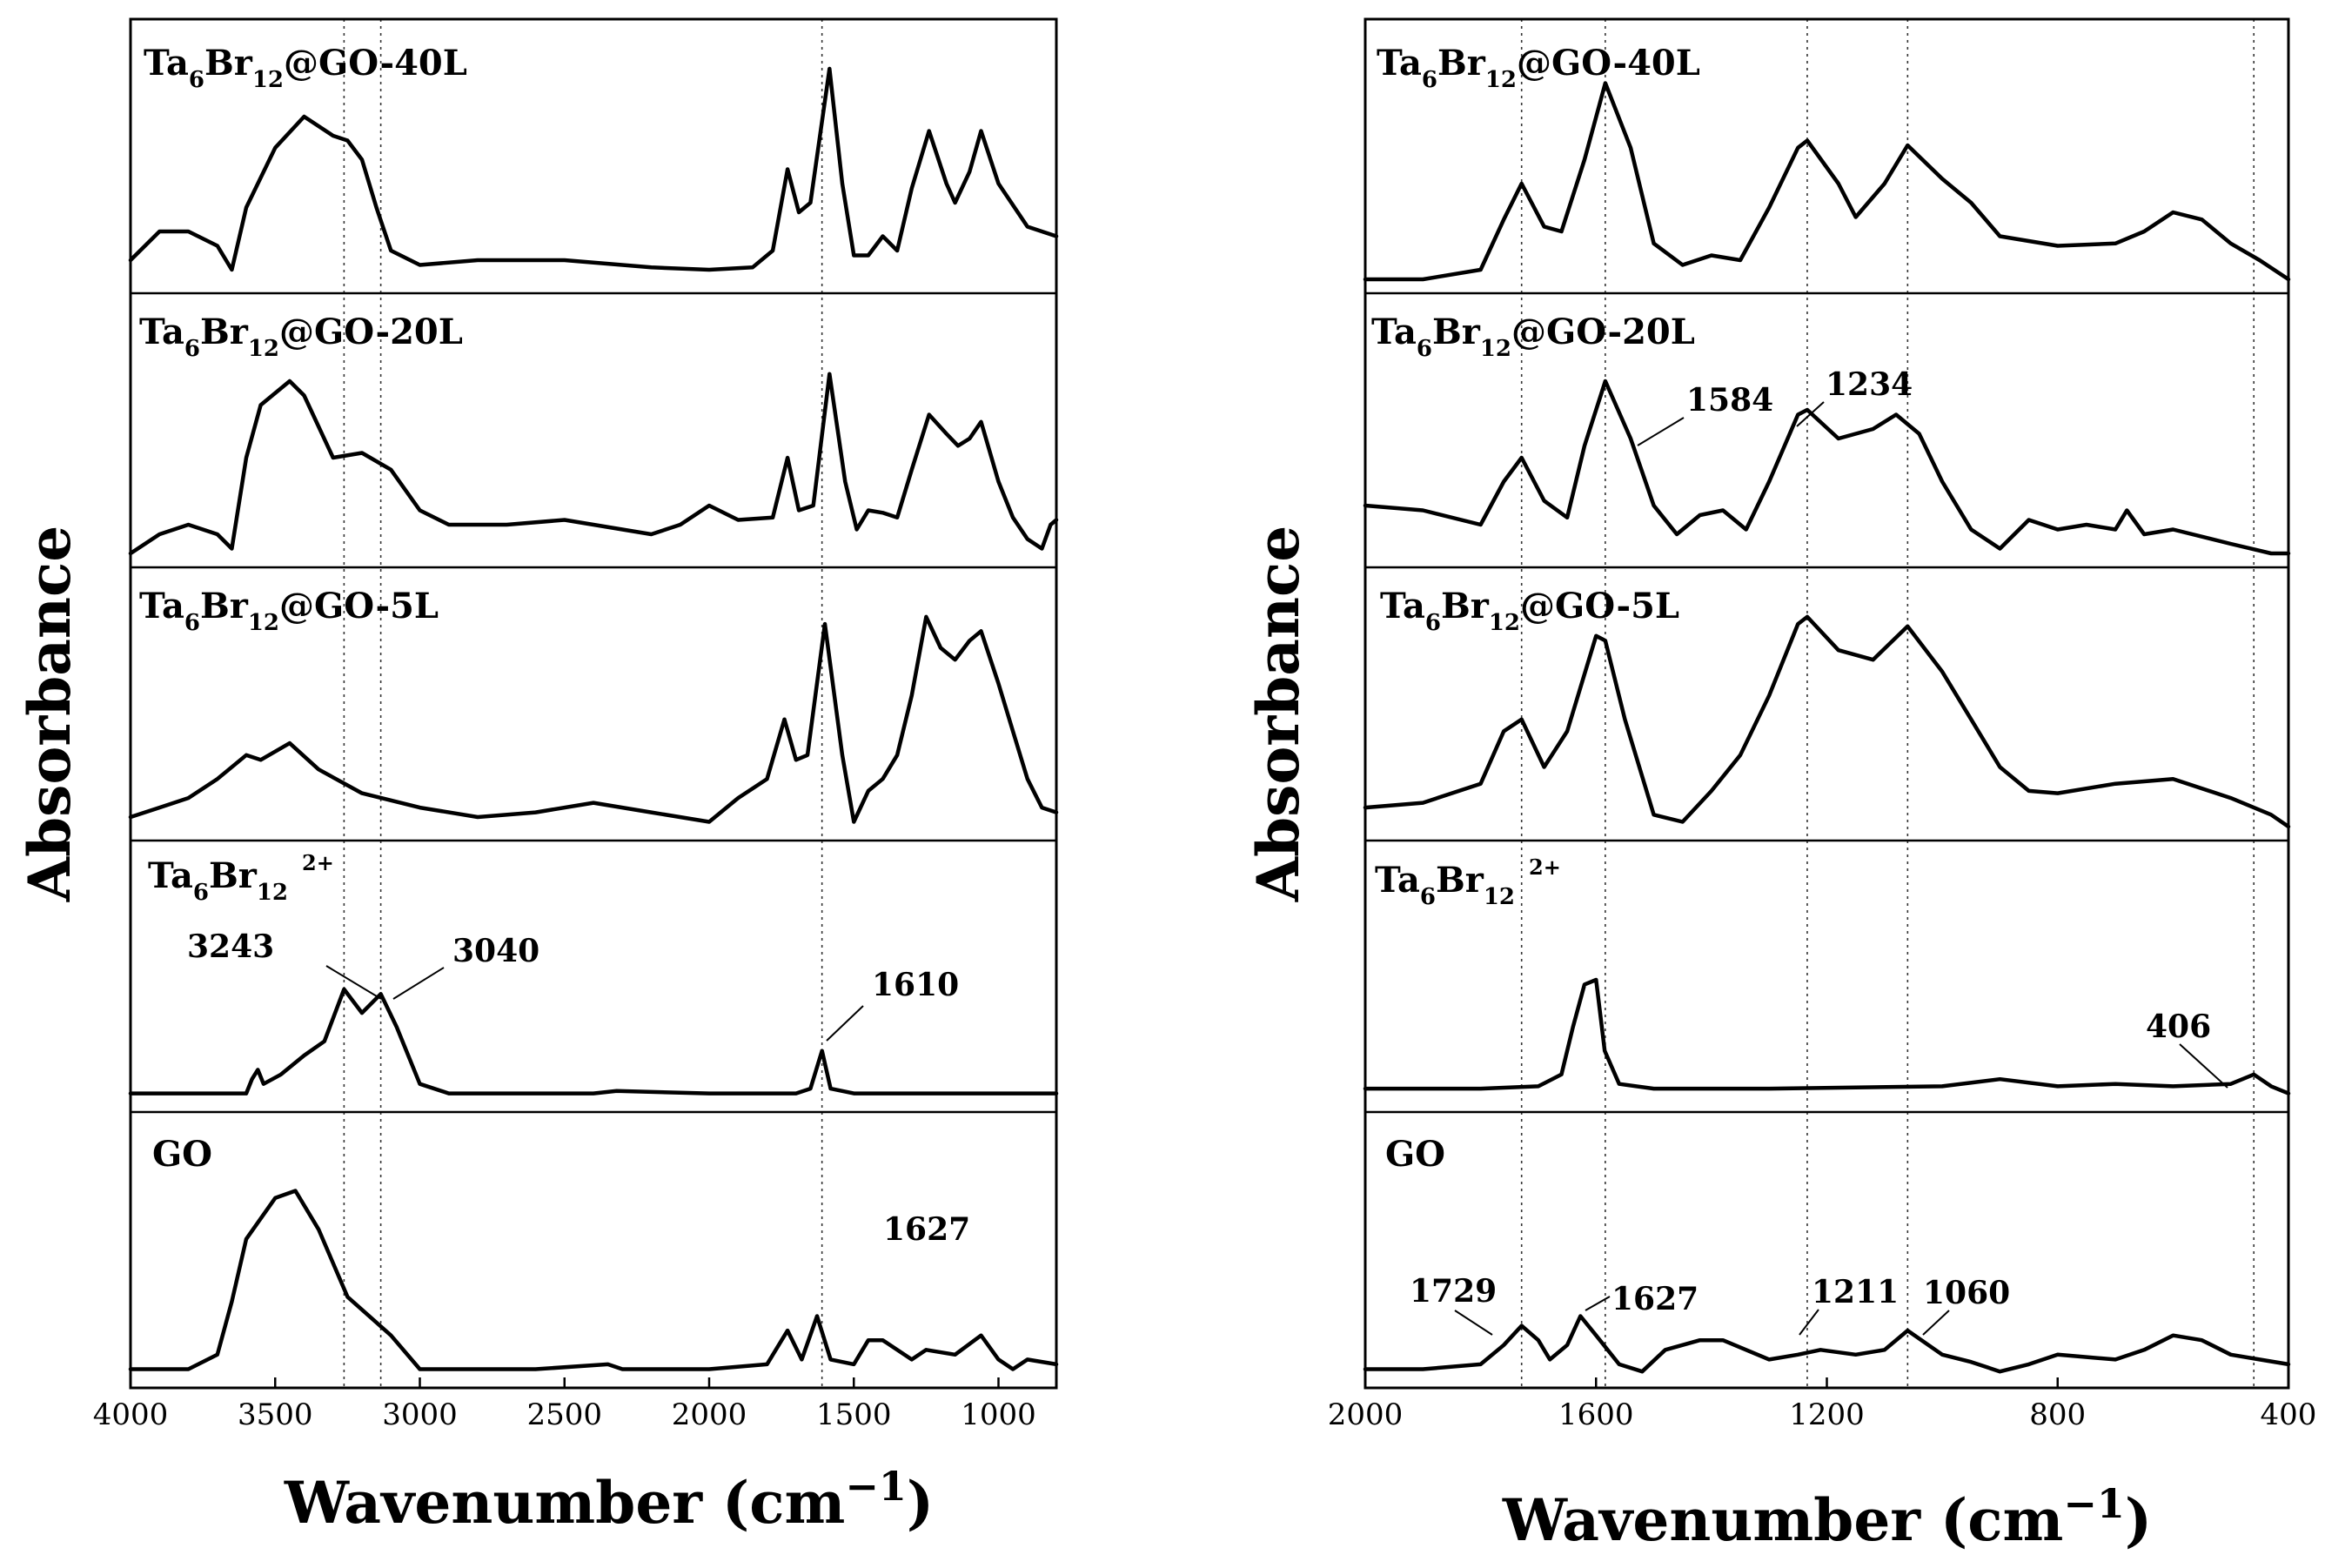 The width and height of the screenshot is (2325, 1568). Describe the element at coordinates (1827, 1414) in the screenshot. I see `x-tick-label-1200: 1200` at that location.